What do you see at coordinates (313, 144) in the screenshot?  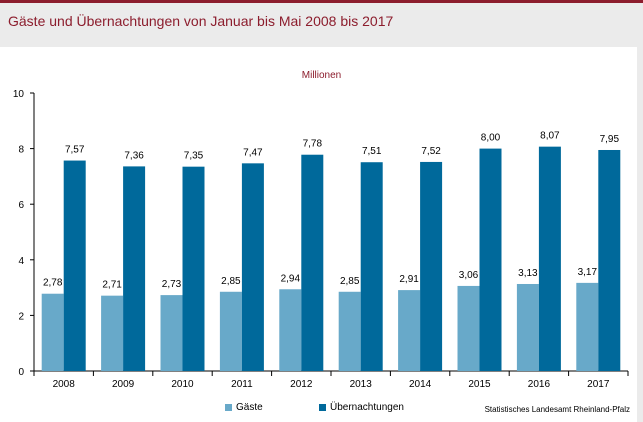 I see `data-label: 7,78` at bounding box center [313, 144].